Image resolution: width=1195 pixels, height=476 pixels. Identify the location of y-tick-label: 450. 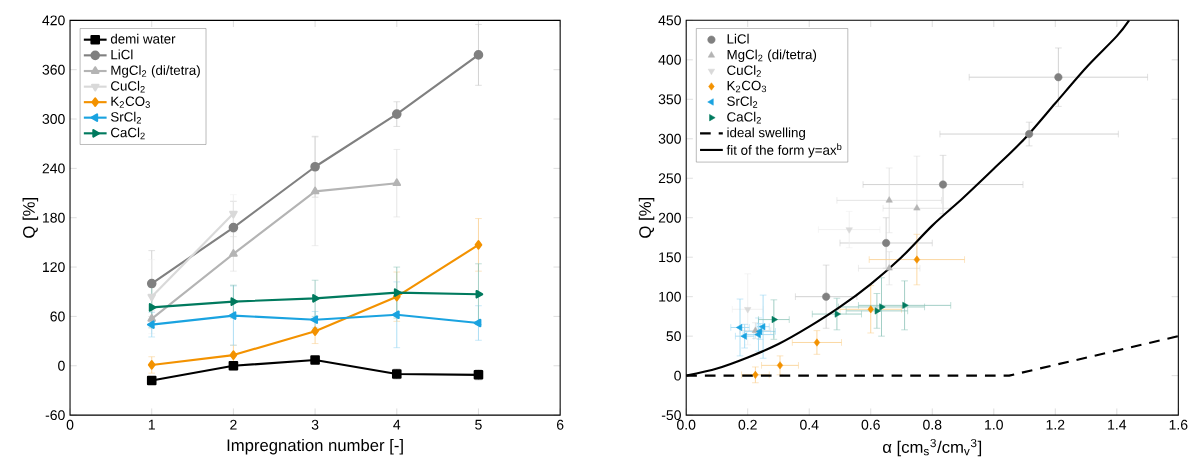
(669, 20).